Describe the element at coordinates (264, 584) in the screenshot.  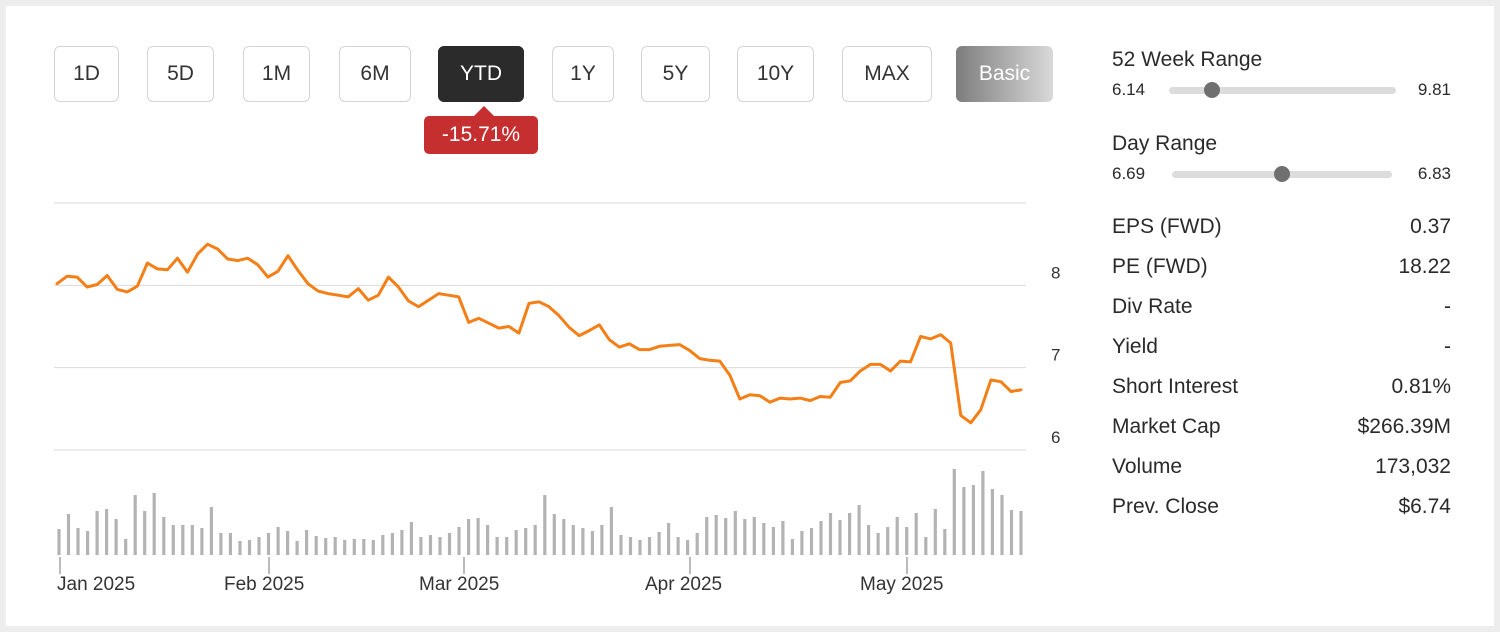
I see `x-tick-label: Feb 2025` at that location.